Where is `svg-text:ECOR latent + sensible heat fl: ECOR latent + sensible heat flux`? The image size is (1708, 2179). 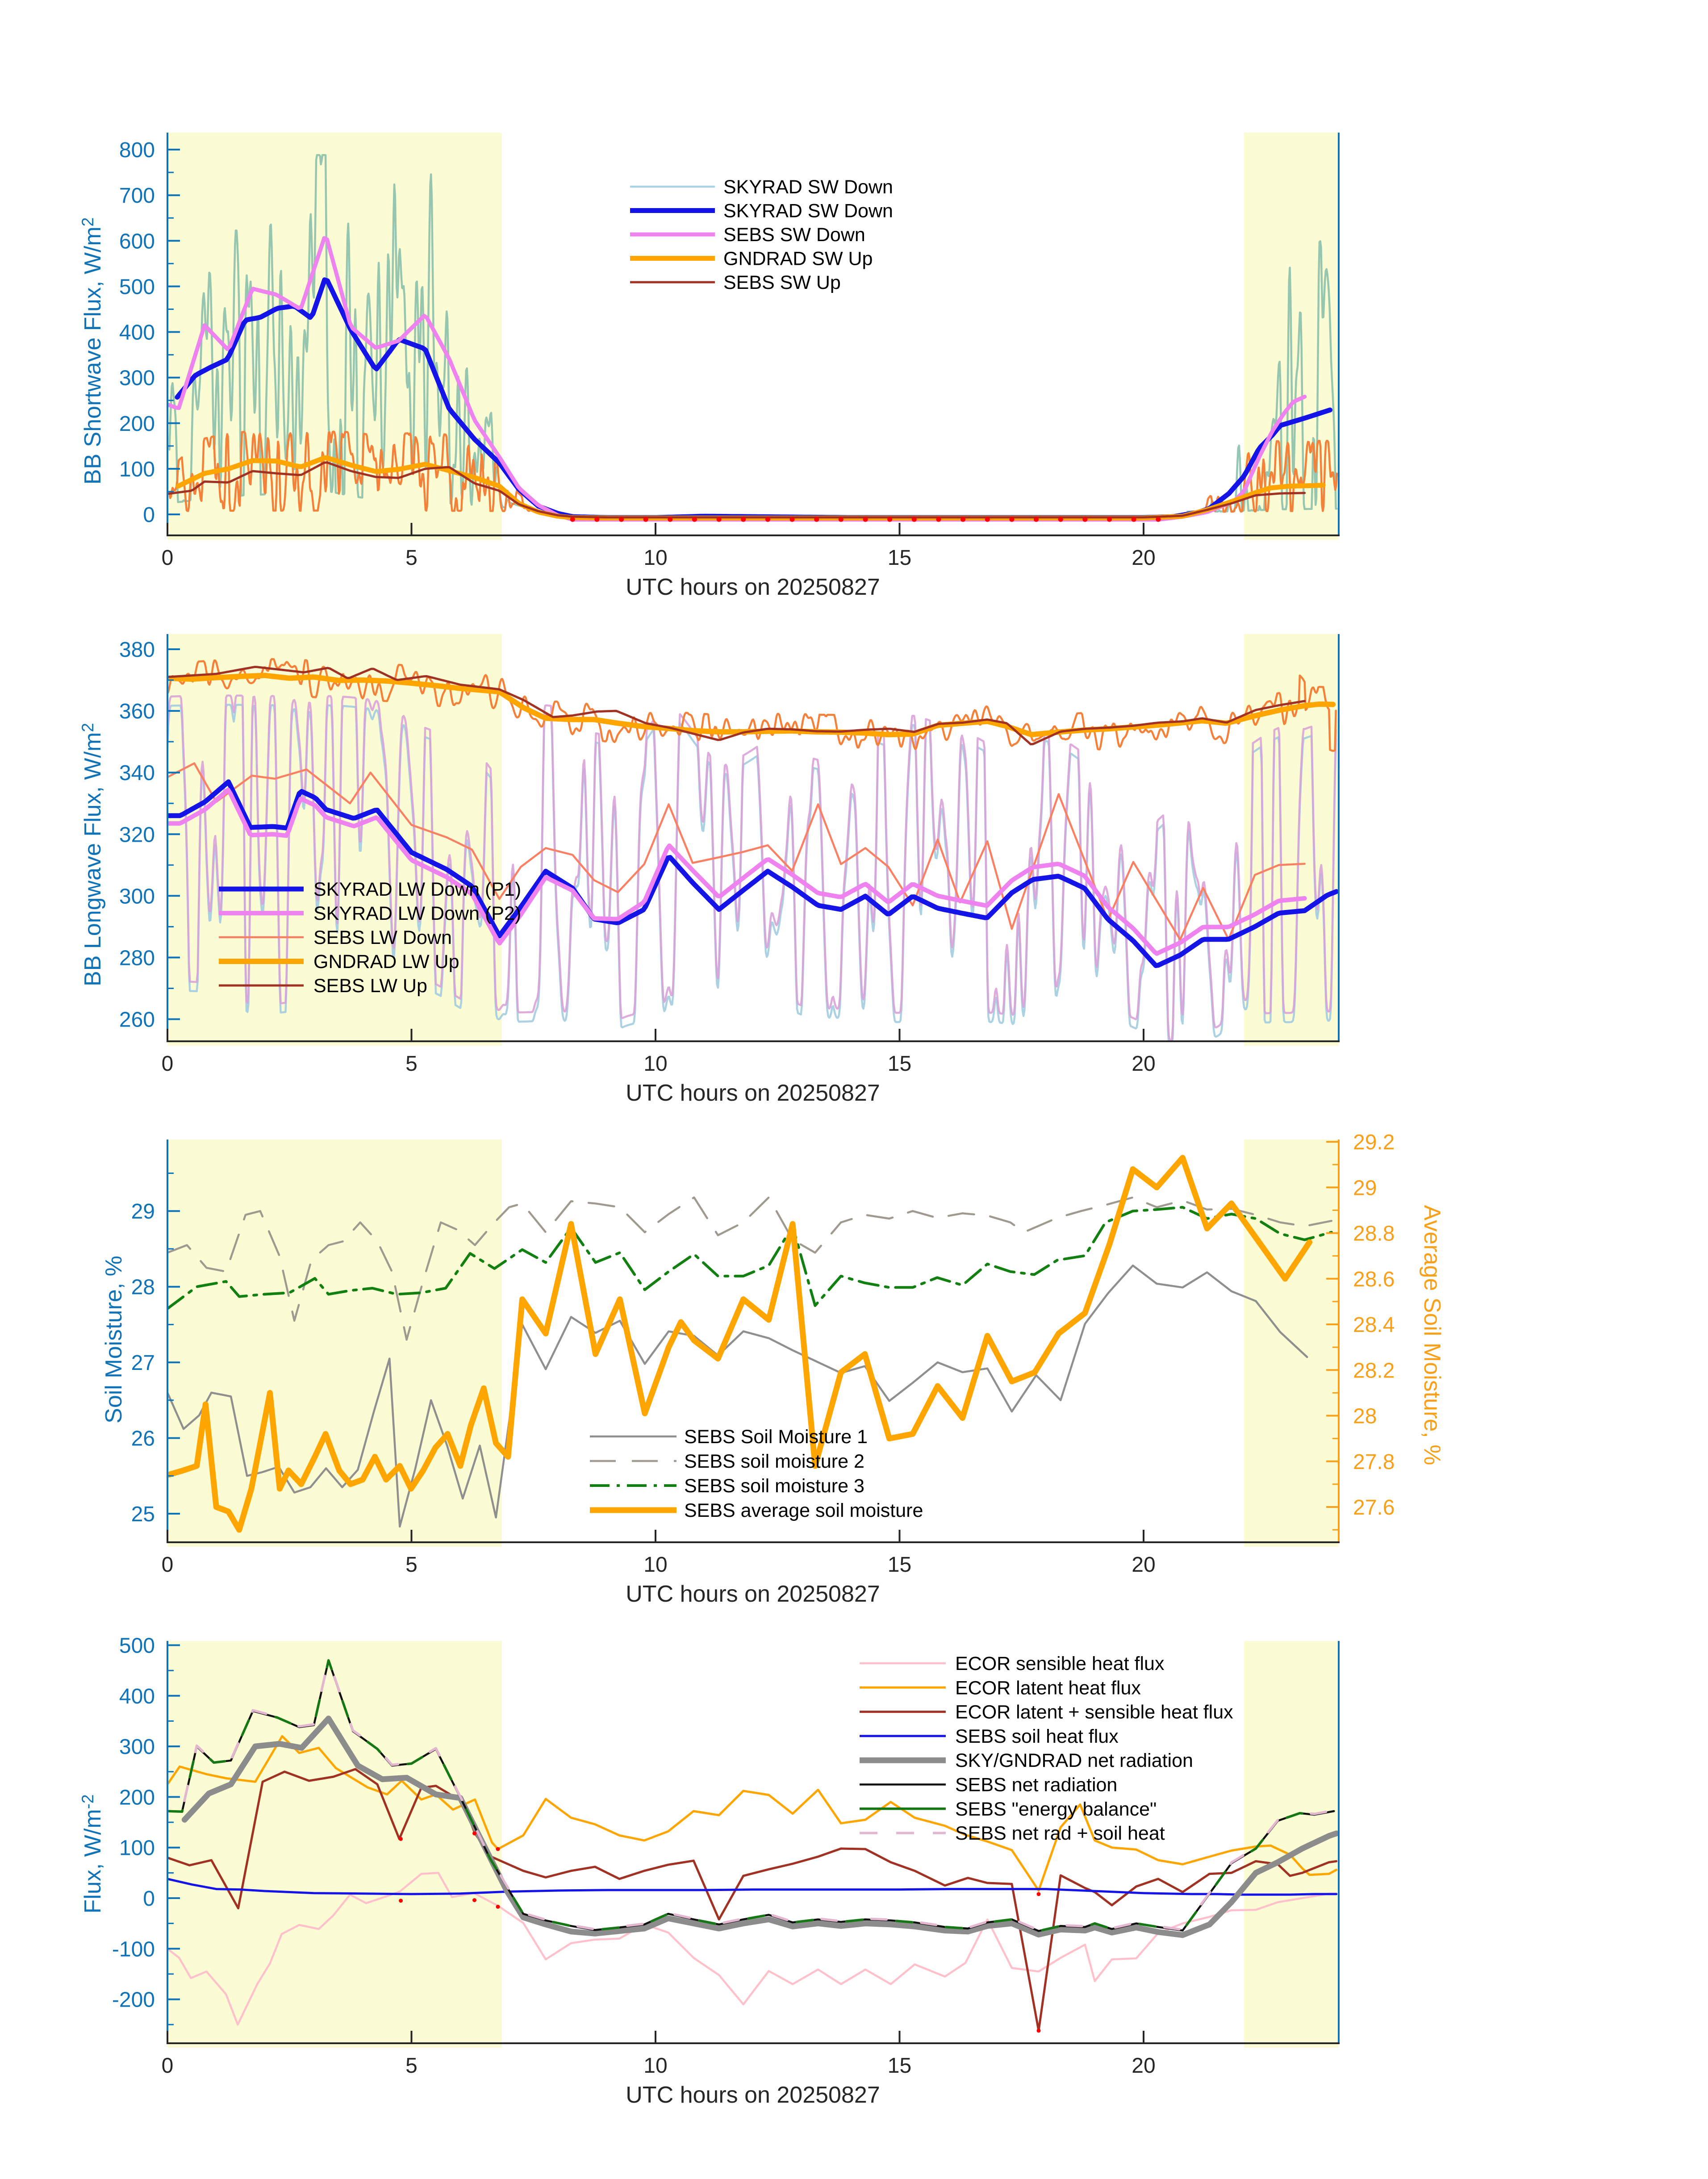
svg-text:ECOR latent + sensible heat fl: ECOR latent + sensible heat flux is located at coordinates (1094, 1712).